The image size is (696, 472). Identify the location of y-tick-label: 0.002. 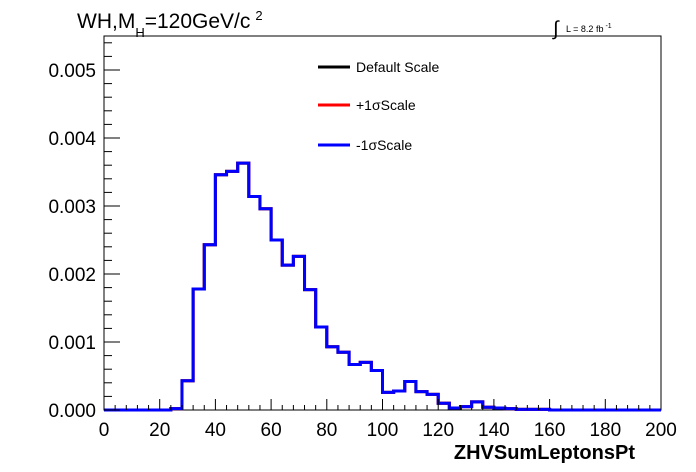
(72, 275).